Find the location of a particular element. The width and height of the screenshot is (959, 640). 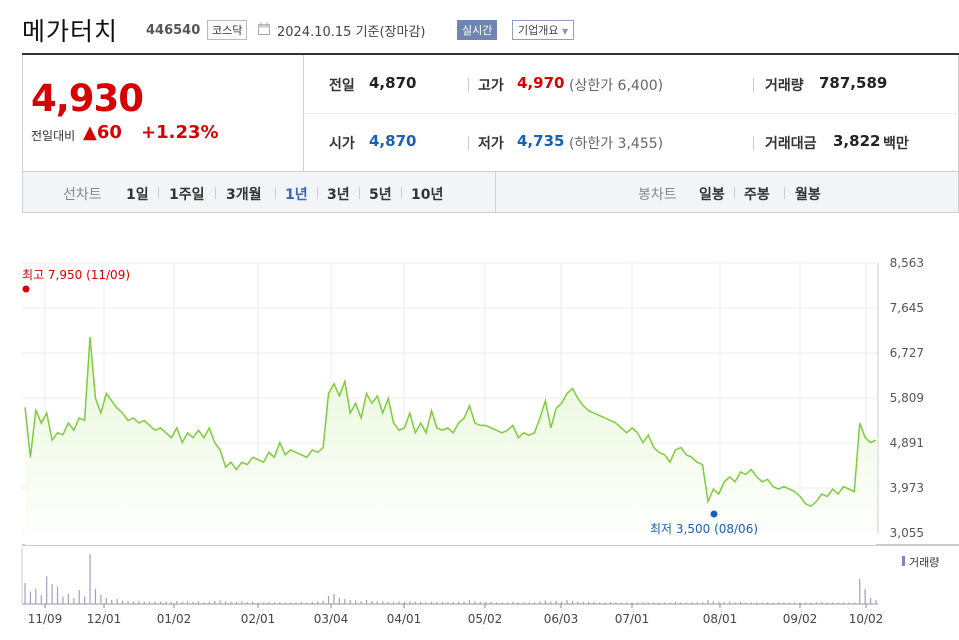

market-badge: 코스닥 is located at coordinates (227, 30).